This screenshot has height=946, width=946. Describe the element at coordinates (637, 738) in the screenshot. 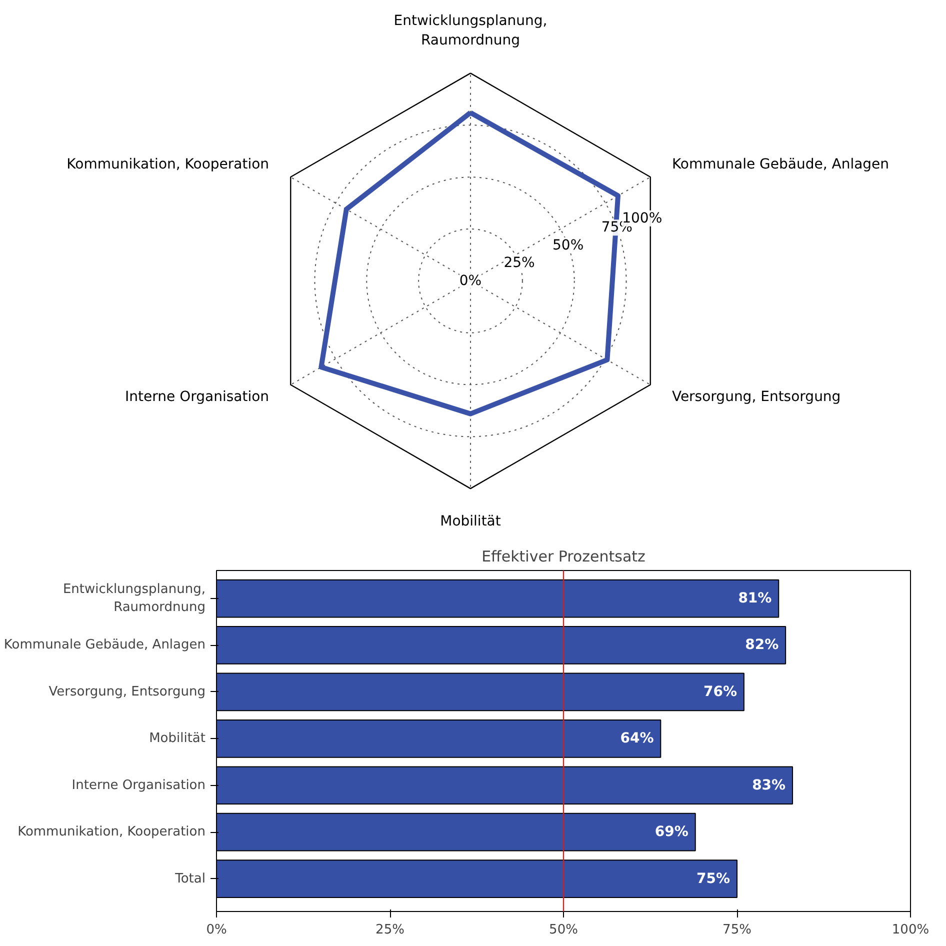

I see `data-label: 64%` at that location.